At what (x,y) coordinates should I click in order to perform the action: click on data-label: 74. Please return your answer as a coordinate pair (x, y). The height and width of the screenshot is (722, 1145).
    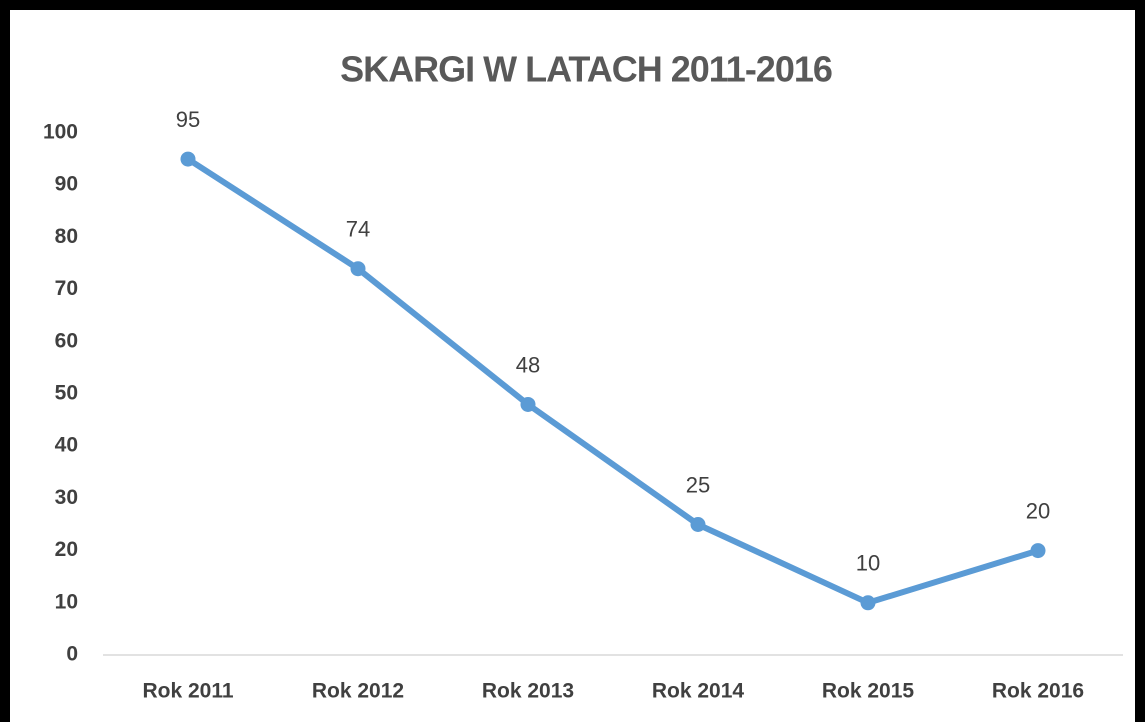
    Looking at the image, I should click on (358, 229).